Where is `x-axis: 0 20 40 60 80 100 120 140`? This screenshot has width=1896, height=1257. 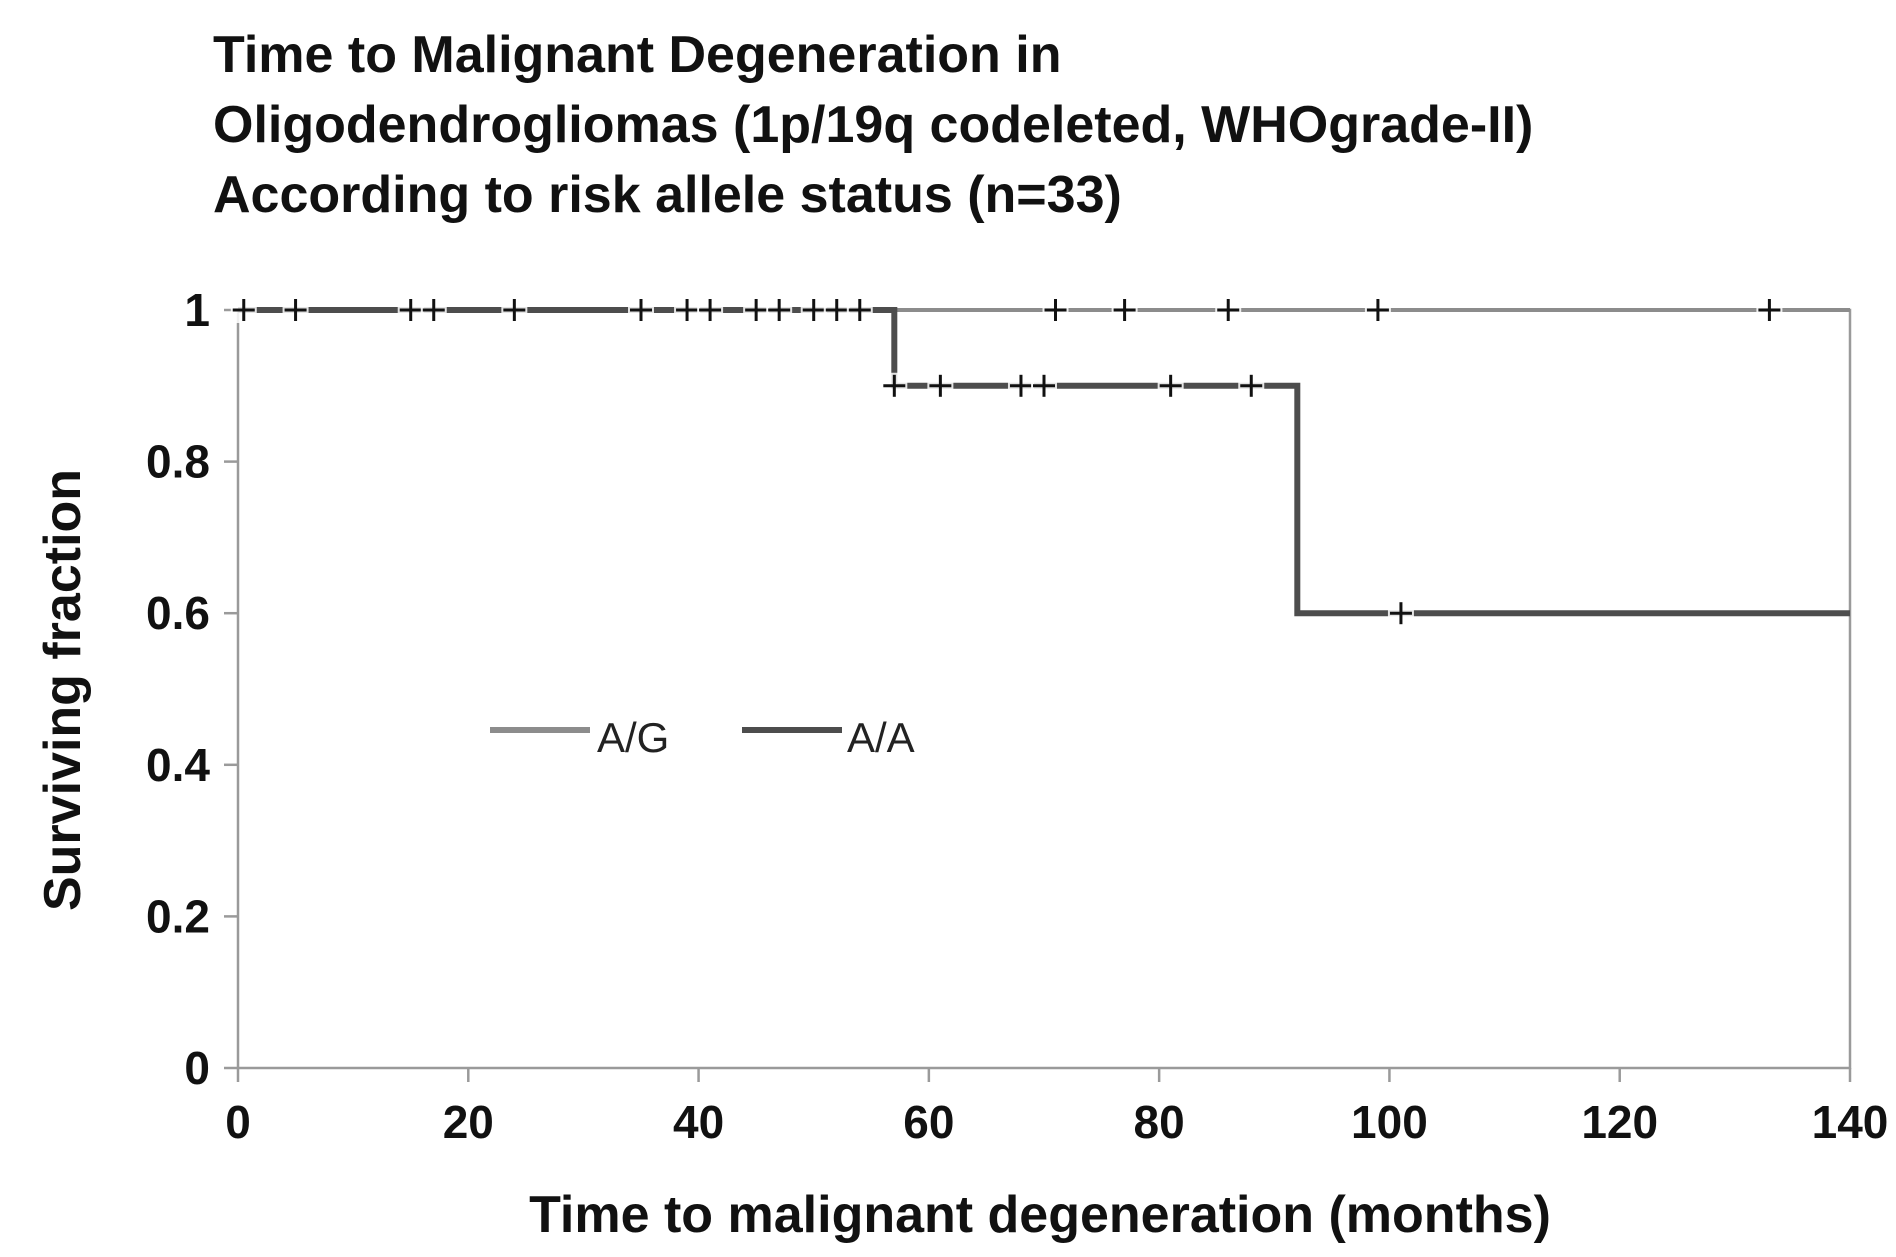 x-axis: 0 20 40 60 80 100 120 140 is located at coordinates (1056, 1108).